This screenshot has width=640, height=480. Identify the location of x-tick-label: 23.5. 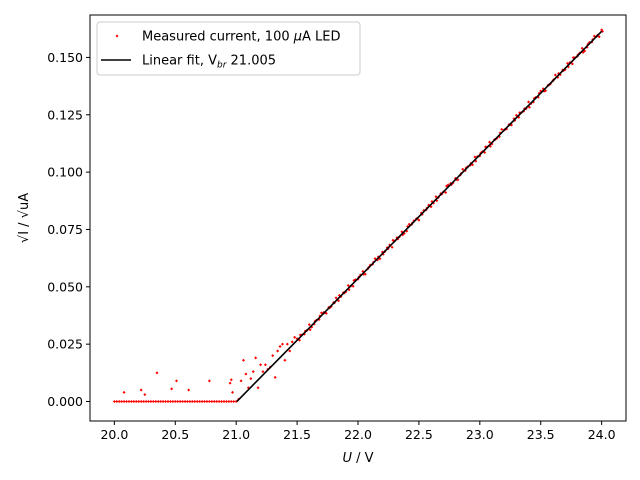
(541, 434).